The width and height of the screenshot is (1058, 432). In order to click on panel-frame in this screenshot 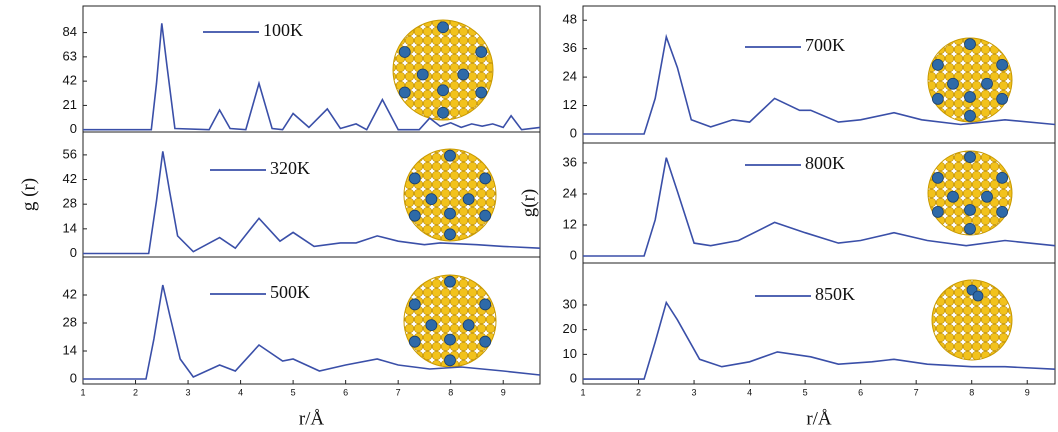, I will do `click(311, 320)`.